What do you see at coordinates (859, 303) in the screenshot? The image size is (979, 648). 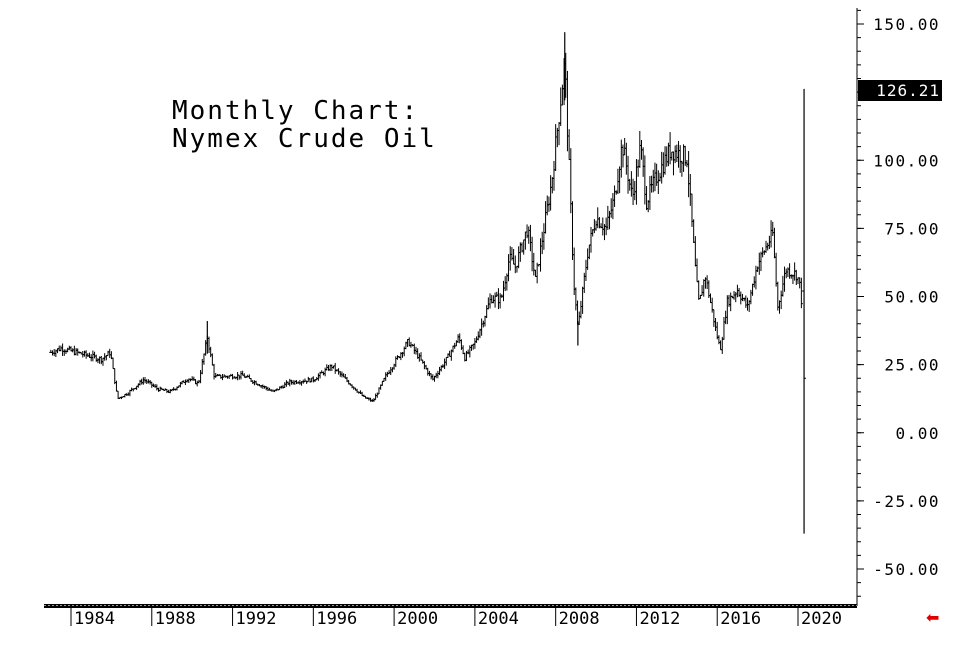 I see `y-axis-minor-ticks` at bounding box center [859, 303].